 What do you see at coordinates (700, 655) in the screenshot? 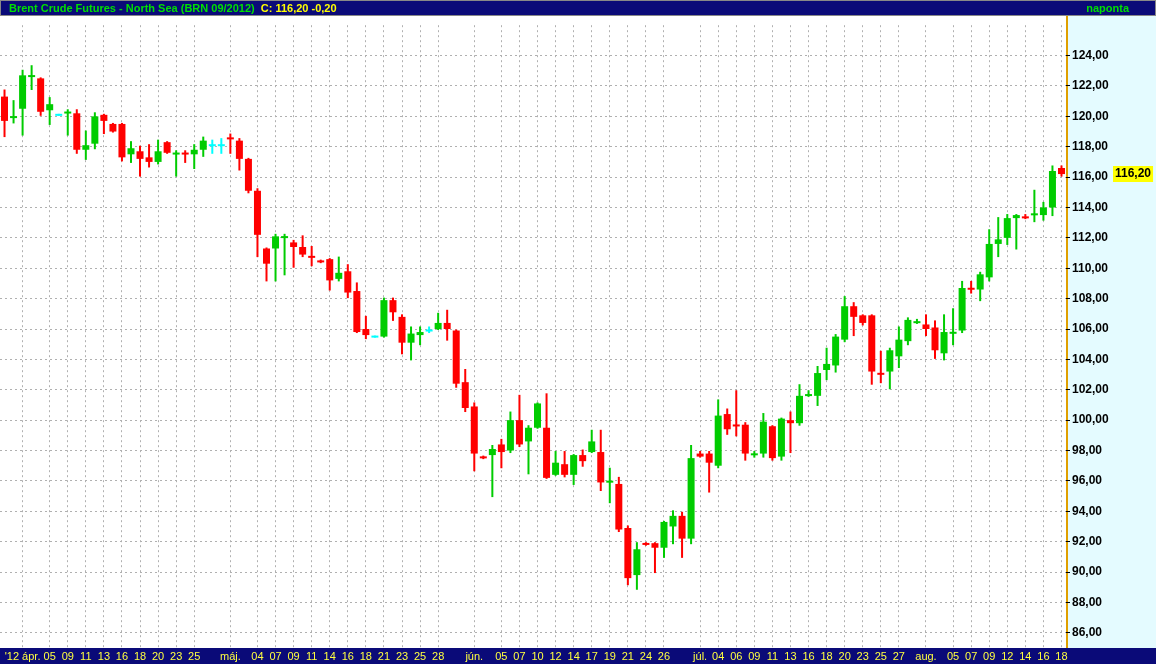
I see `x-tick-label: júl.` at bounding box center [700, 655].